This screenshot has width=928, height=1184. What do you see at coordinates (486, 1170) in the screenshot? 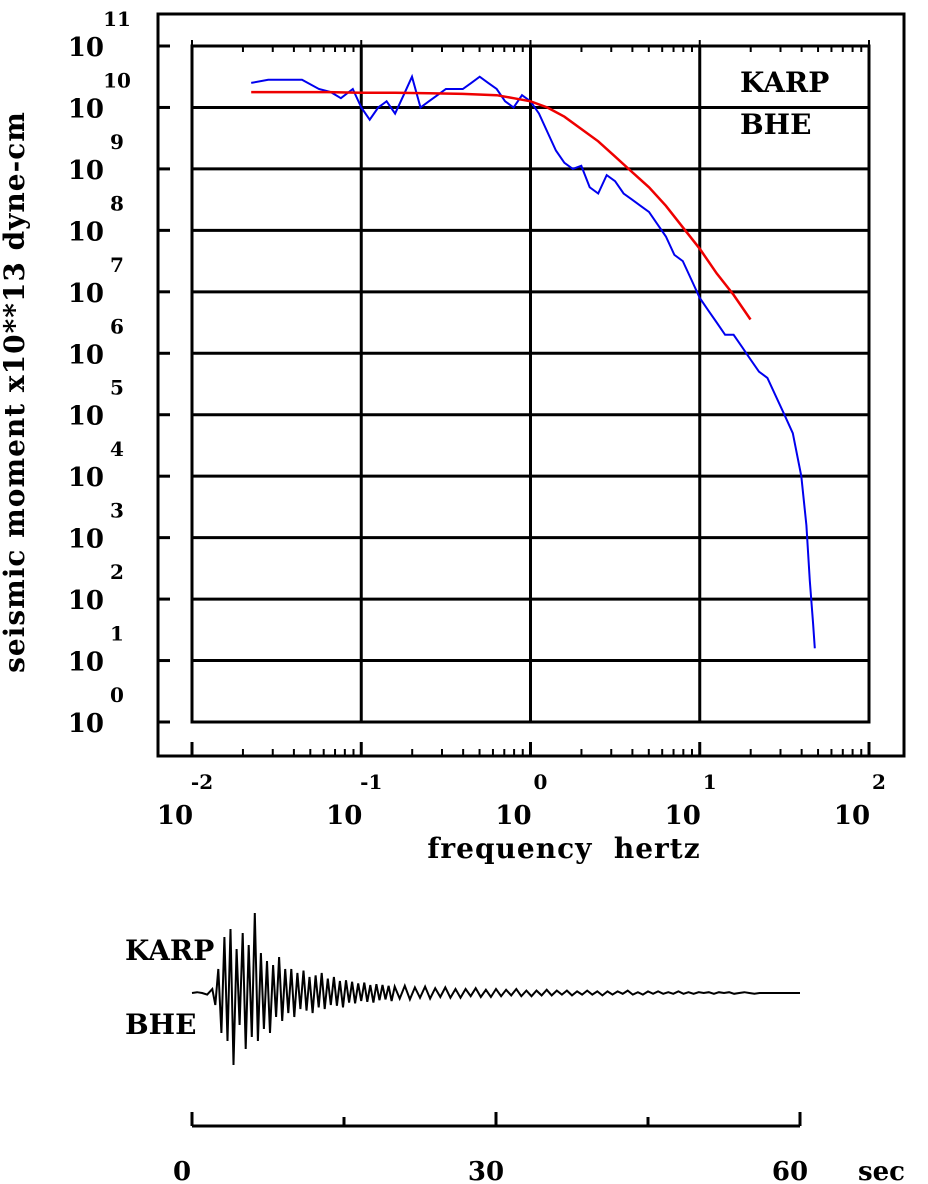
I see `time-tick-label: 30` at bounding box center [486, 1170].